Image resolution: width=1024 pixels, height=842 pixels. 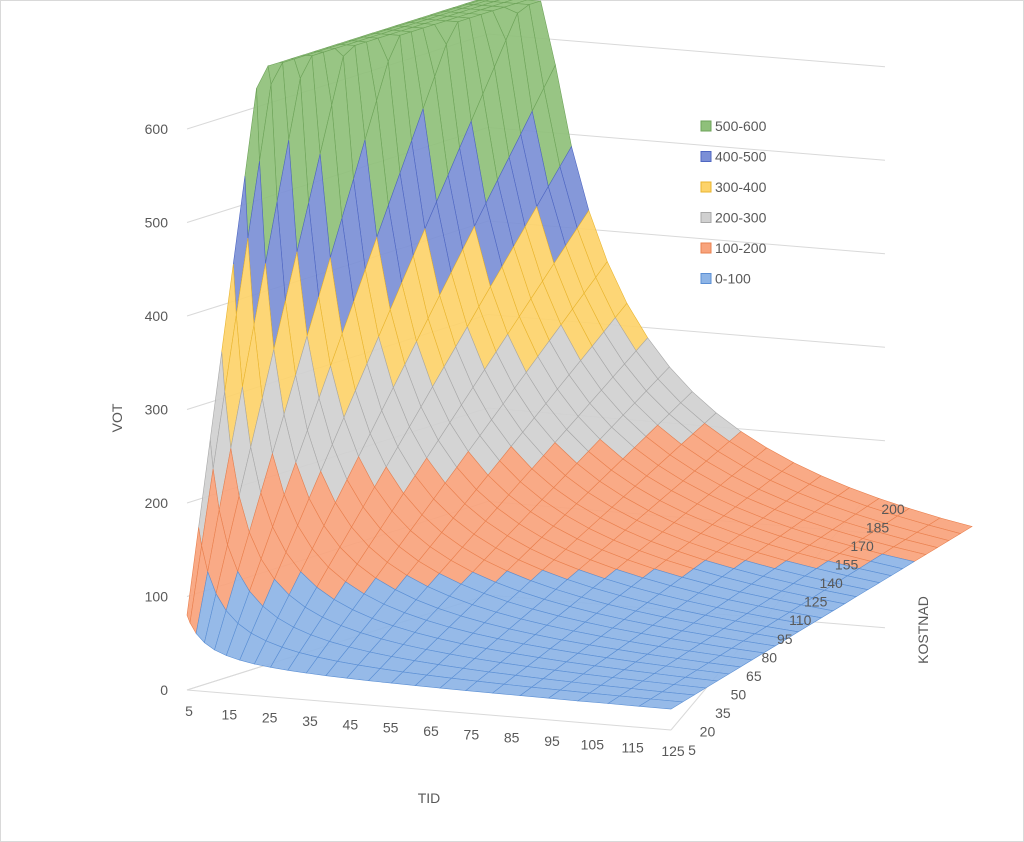 I want to click on tid-axis-ticks: 5 15 25 35 45 55 65 75 85 95 105 115 125, so click(x=435, y=731).